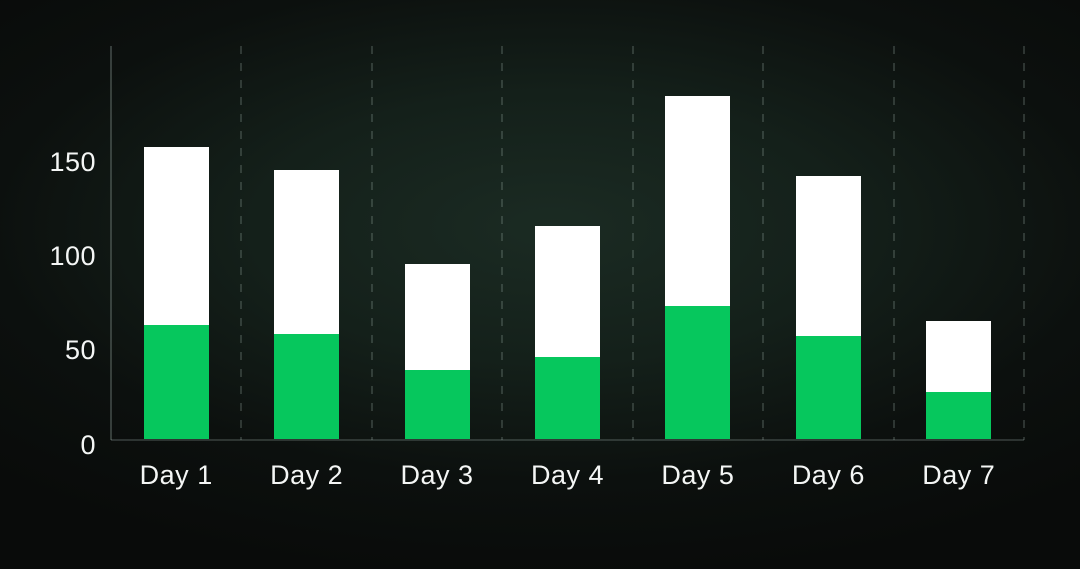  What do you see at coordinates (567, 439) in the screenshot?
I see `x-axis-line` at bounding box center [567, 439].